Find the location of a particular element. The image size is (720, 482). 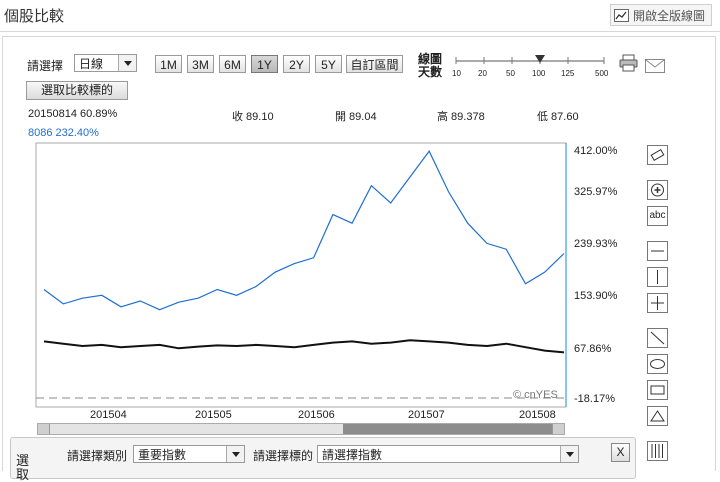

x-tick-label: 201506 is located at coordinates (316, 415).